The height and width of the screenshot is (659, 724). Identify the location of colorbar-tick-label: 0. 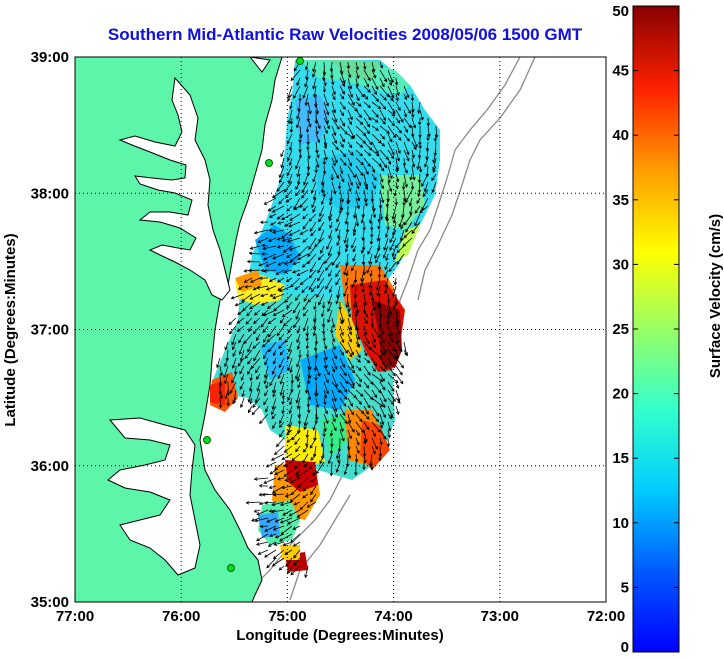
(625, 647).